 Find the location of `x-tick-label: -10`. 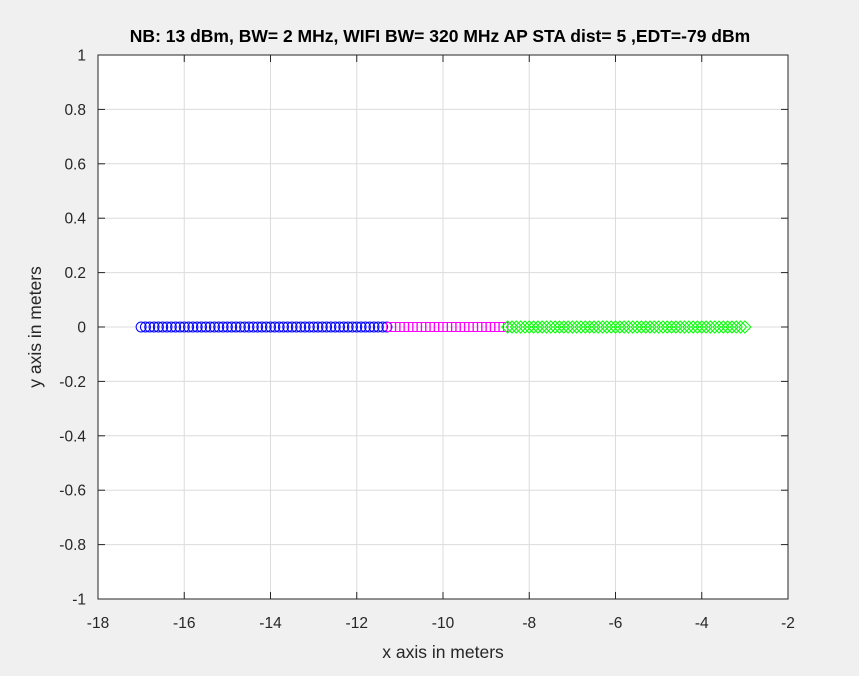

x-tick-label: -10 is located at coordinates (443, 623).